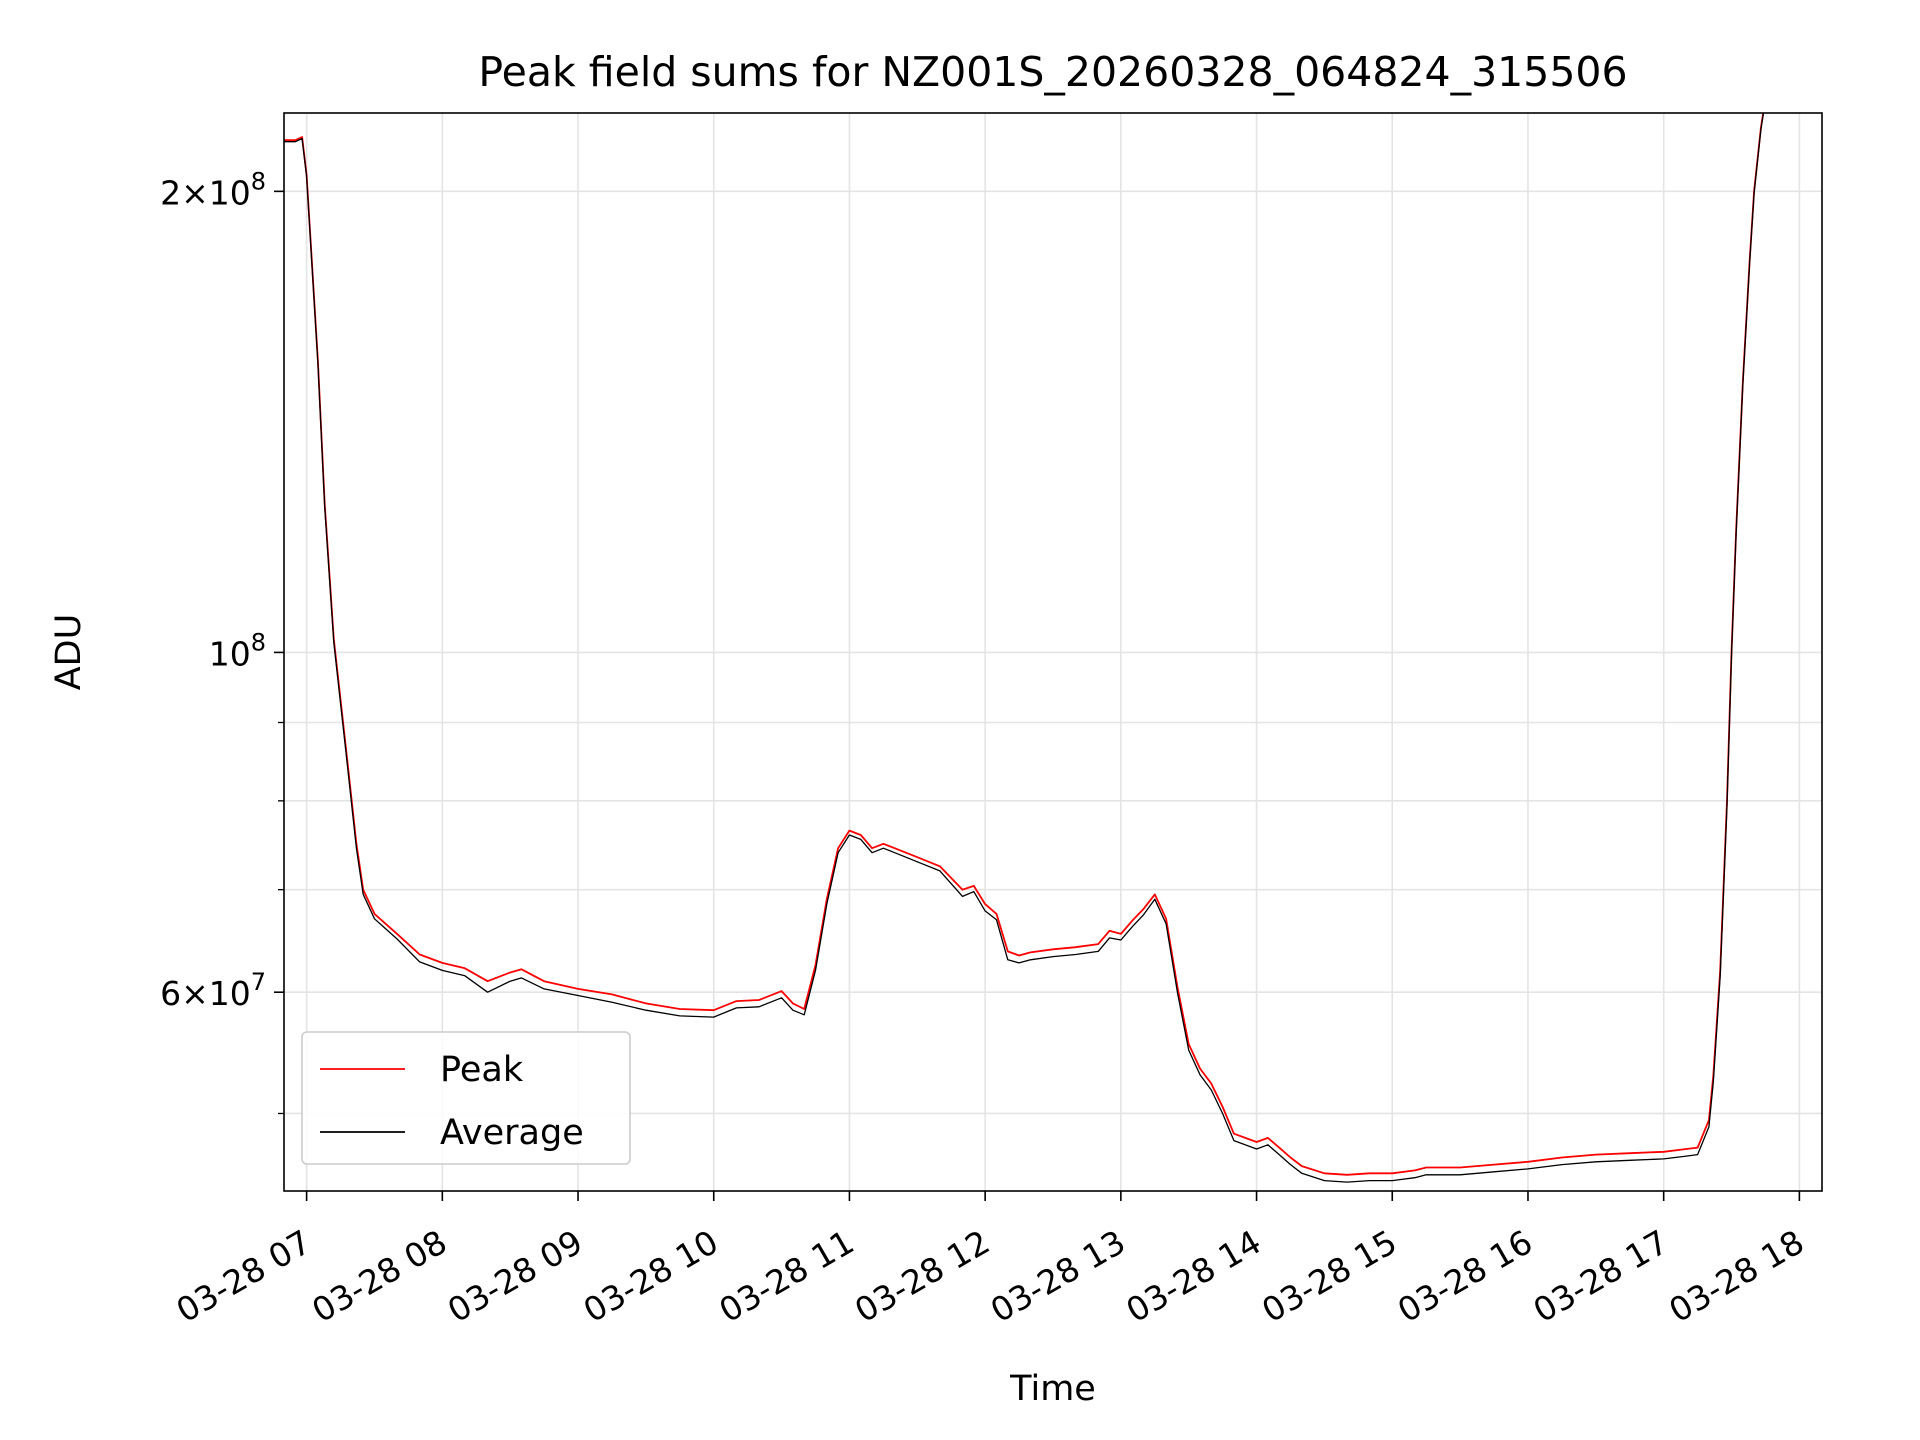  I want to click on legend-box, so click(466, 1098).